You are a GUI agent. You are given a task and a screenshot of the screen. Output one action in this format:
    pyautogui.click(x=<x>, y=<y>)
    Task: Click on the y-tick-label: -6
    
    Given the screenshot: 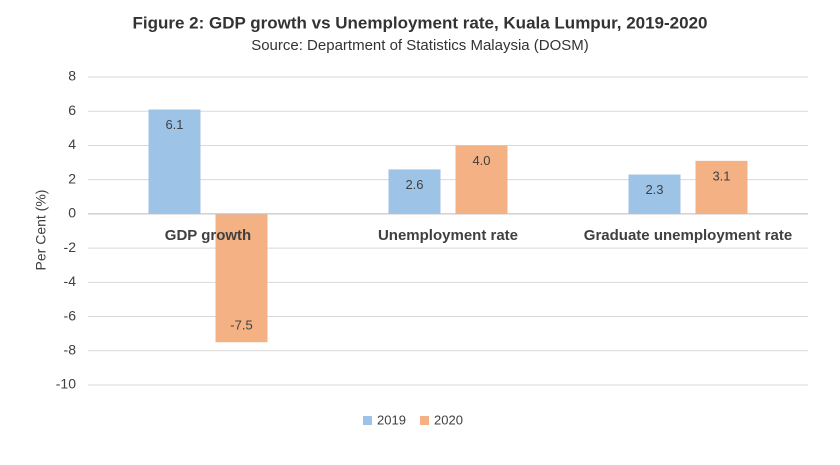 What is the action you would take?
    pyautogui.click(x=70, y=315)
    